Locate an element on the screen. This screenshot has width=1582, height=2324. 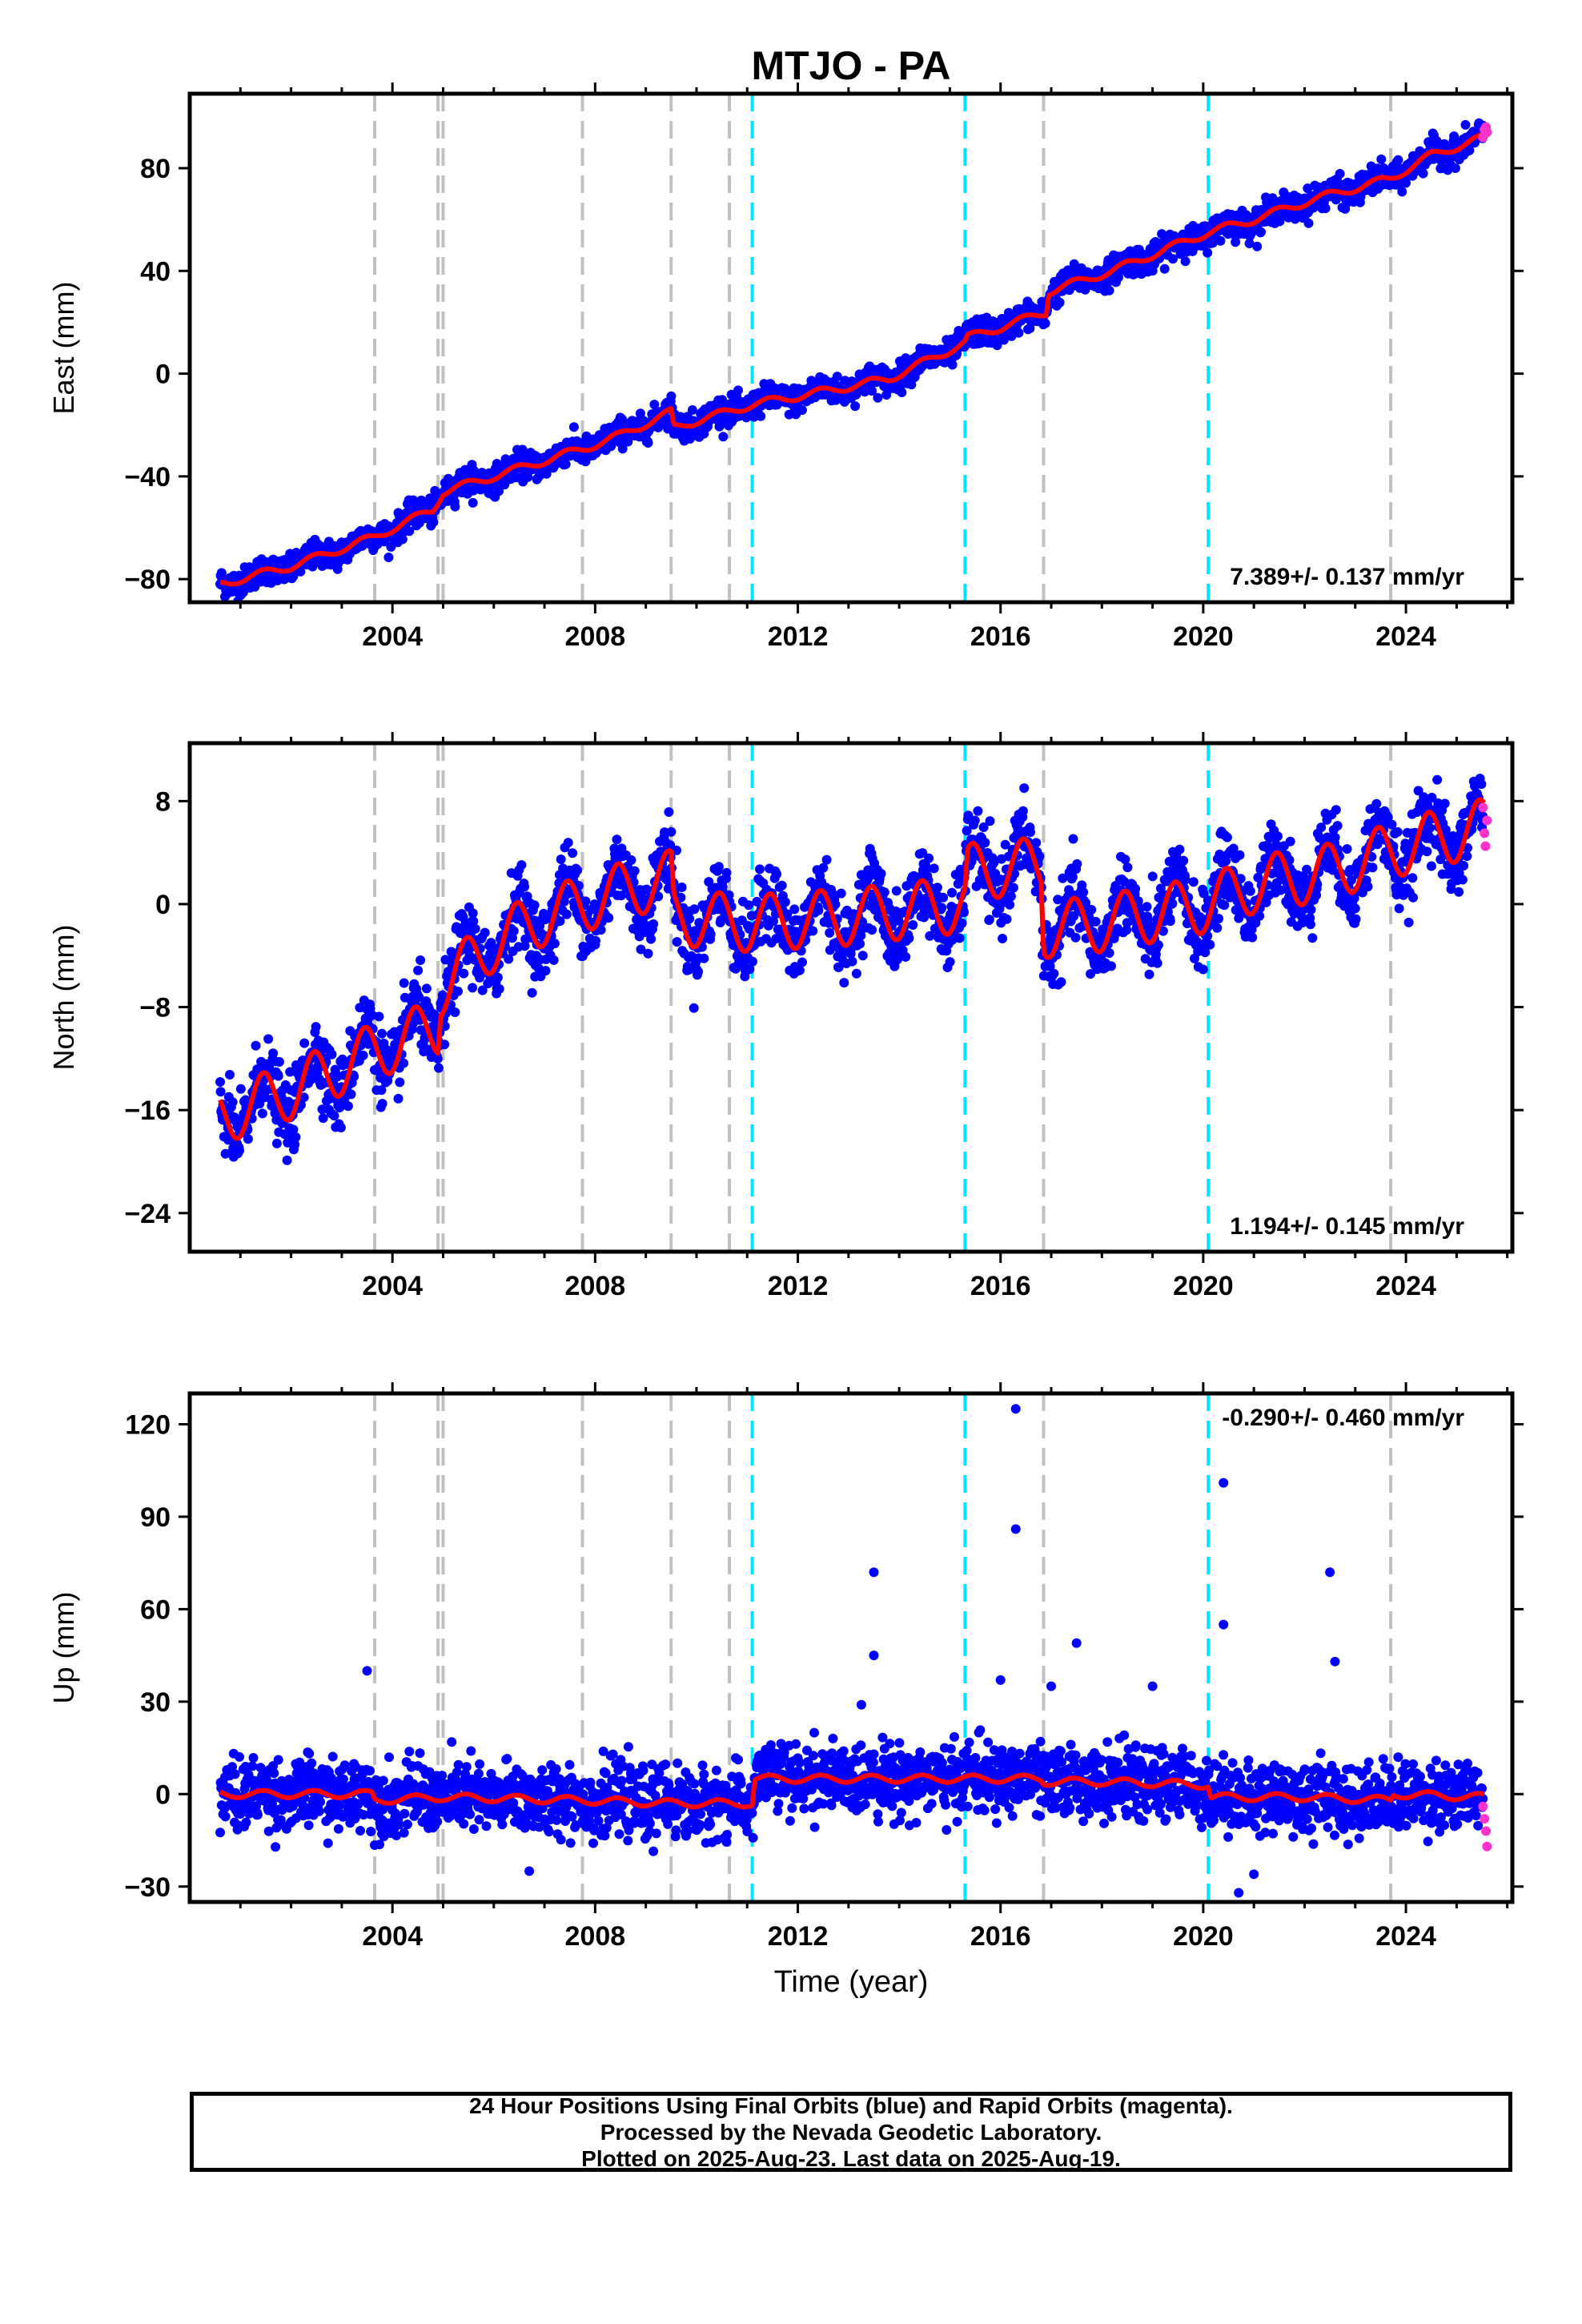
y-tick-label: 80 is located at coordinates (155, 169).